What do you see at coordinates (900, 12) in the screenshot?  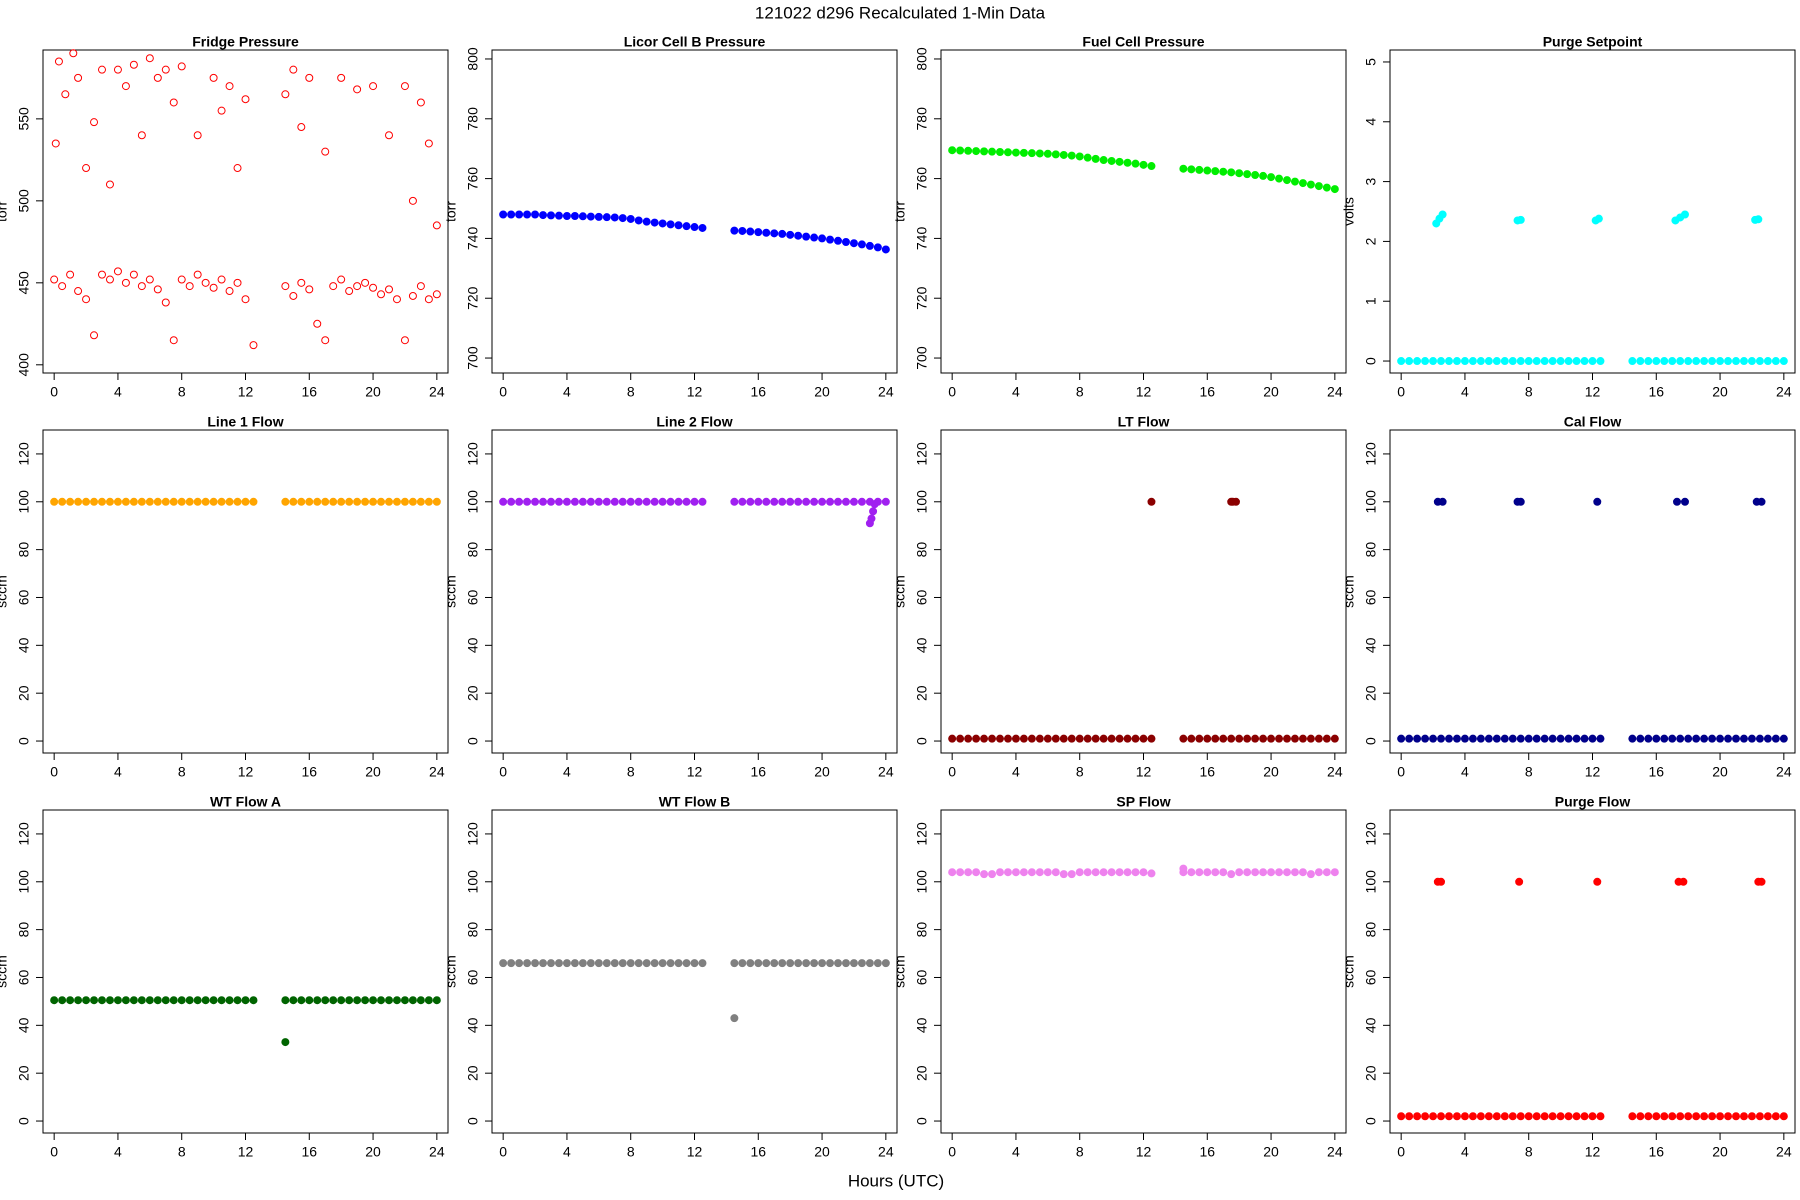 I see `page-title: 121022 d296 Recalculated 1-Min Data` at bounding box center [900, 12].